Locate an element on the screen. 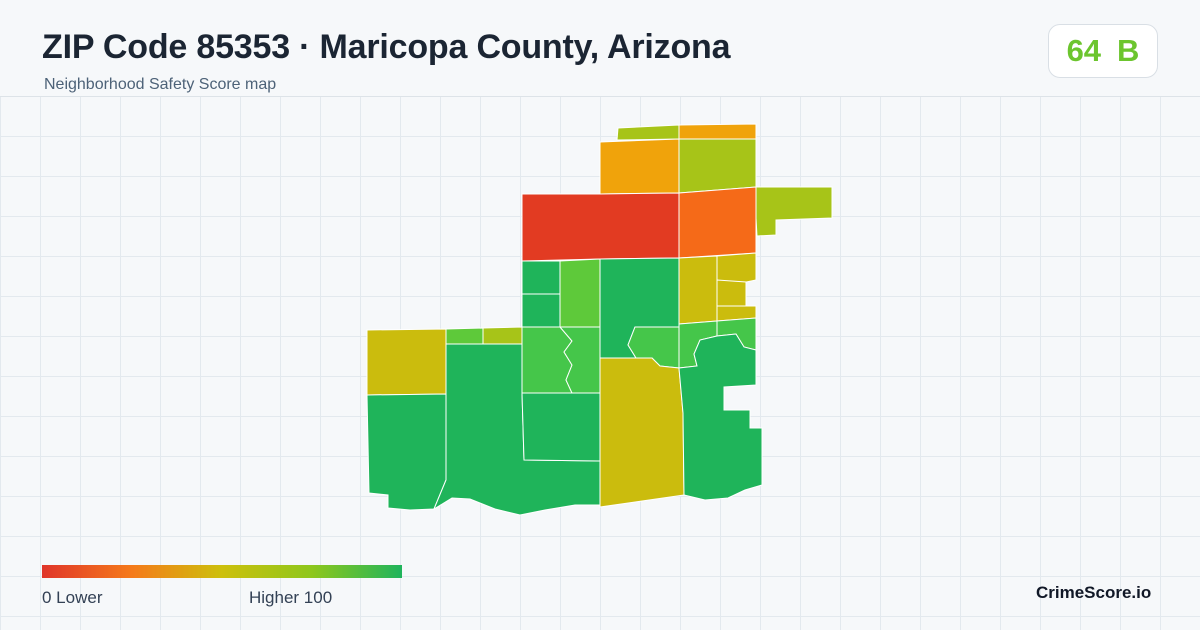  map-region-far-east is located at coordinates (794, 211).